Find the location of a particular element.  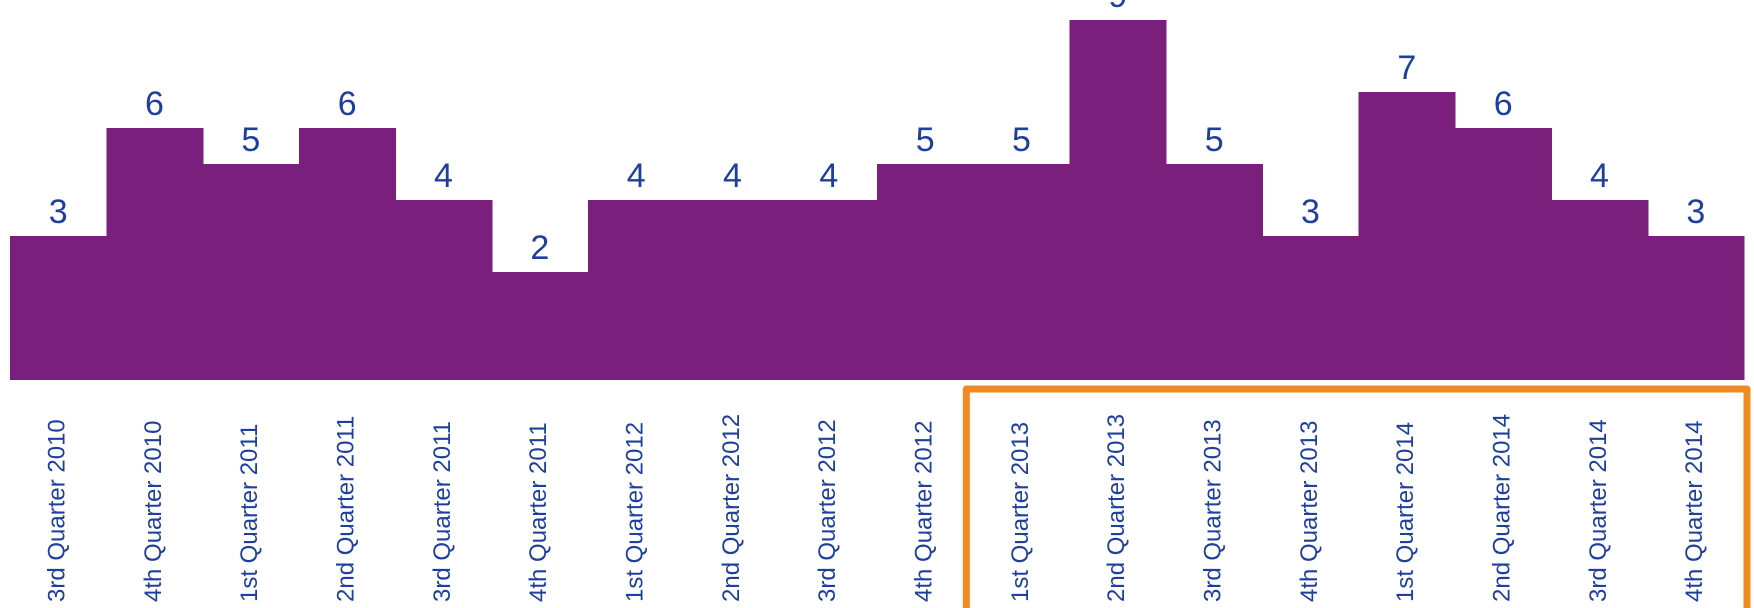

tick-label: 3rd Quarter 2011 is located at coordinates (442, 511).